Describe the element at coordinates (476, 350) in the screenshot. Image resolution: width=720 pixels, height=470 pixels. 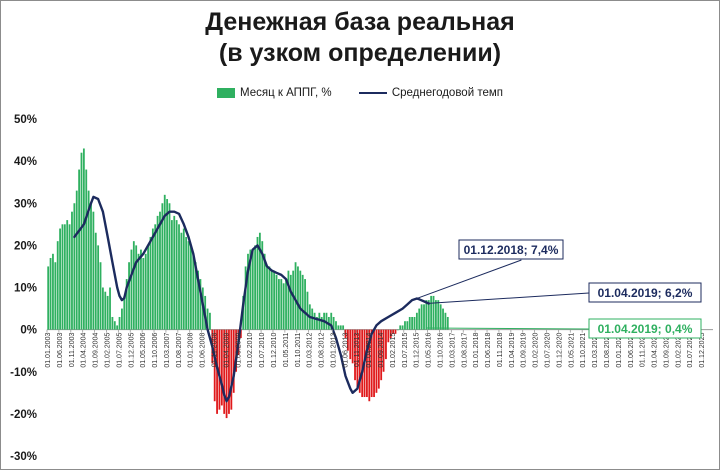
I see `x-tick-label: 01.01.2018` at that location.